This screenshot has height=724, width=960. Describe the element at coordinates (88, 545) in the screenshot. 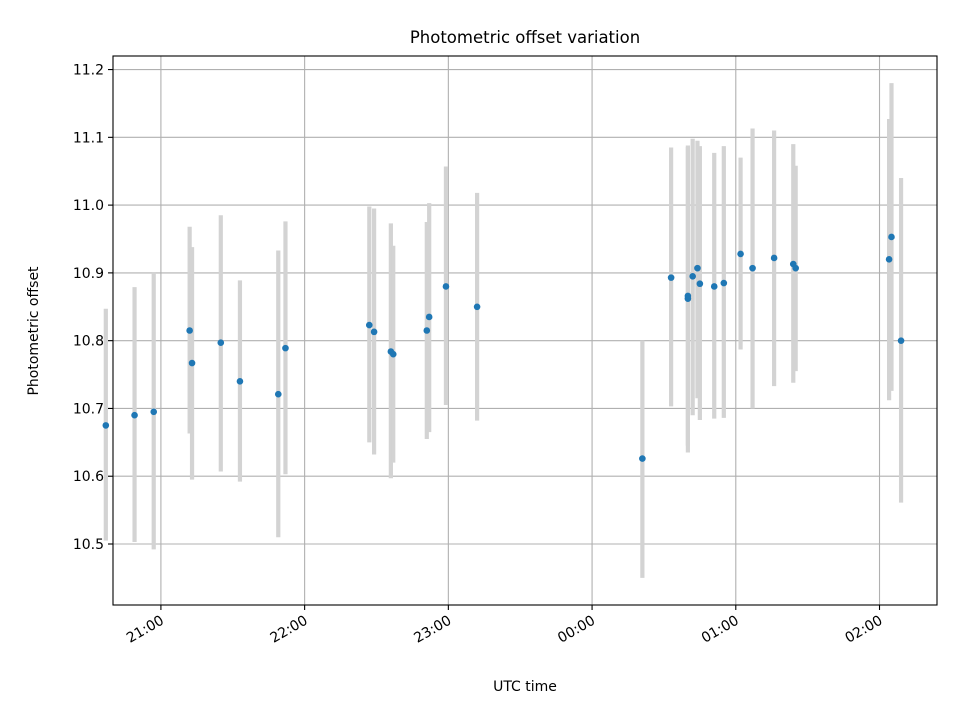

I see `y-tick-label: 10.5` at that location.